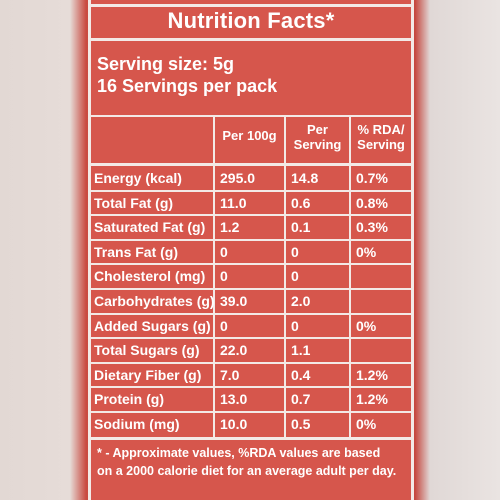 The height and width of the screenshot is (500, 500). What do you see at coordinates (138, 178) in the screenshot?
I see `cell-name: Energy (kcal)` at bounding box center [138, 178].